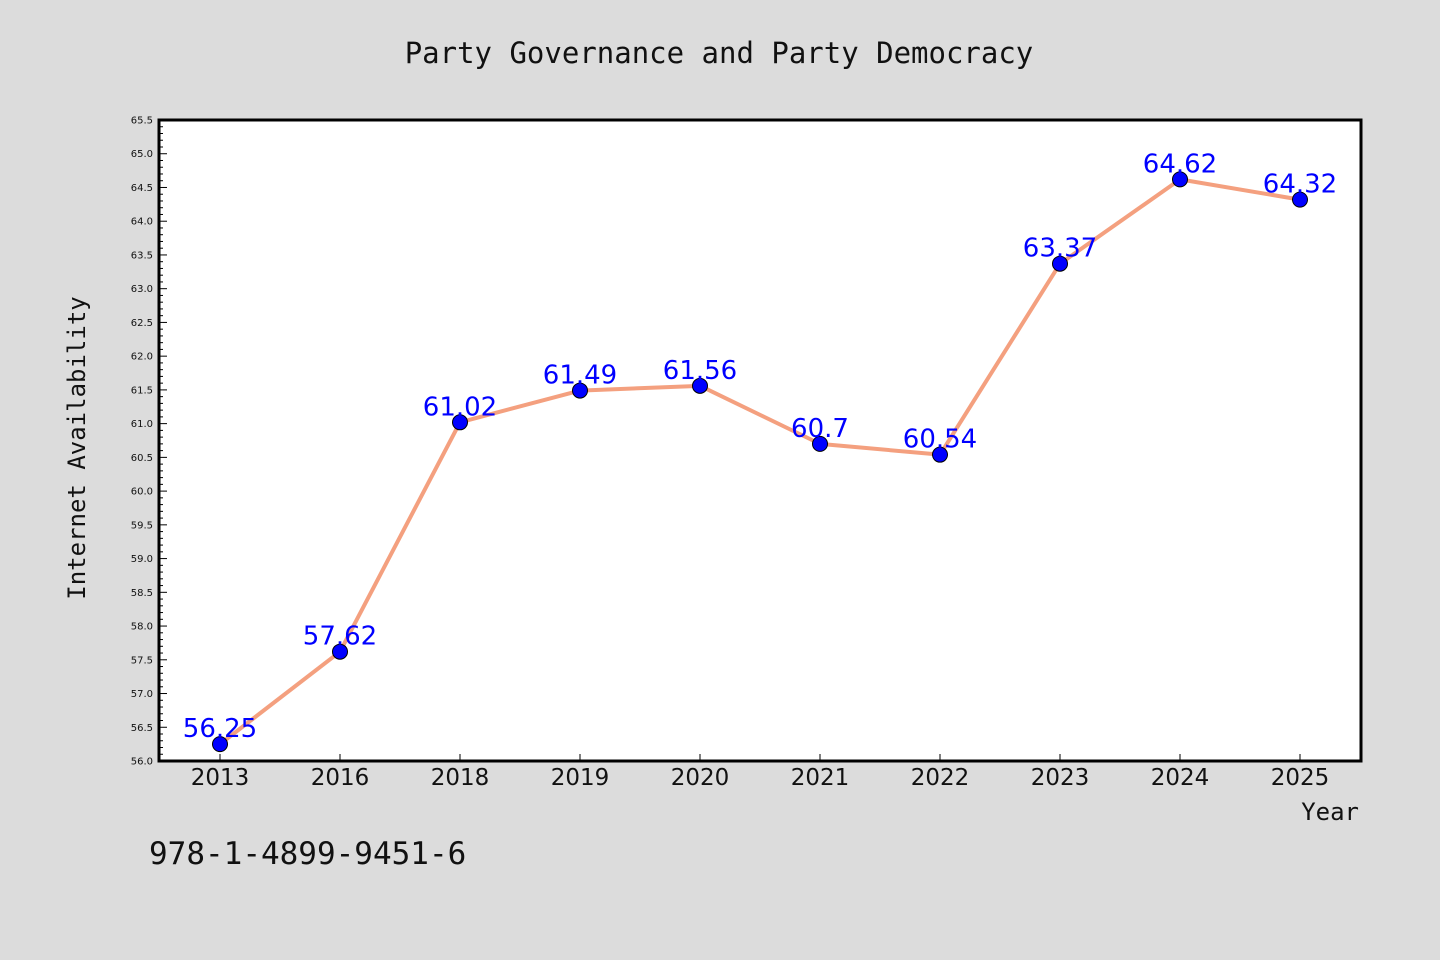  What do you see at coordinates (142, 323) in the screenshot?
I see `y-tick-label: 62.5` at bounding box center [142, 323].